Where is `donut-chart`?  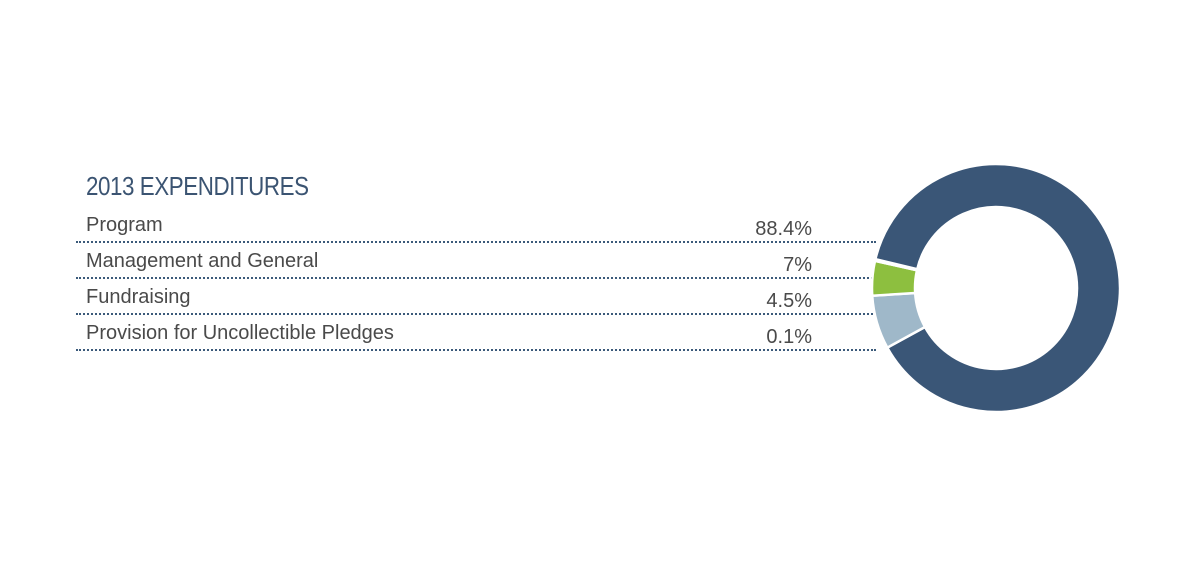 donut-chart is located at coordinates (996, 288).